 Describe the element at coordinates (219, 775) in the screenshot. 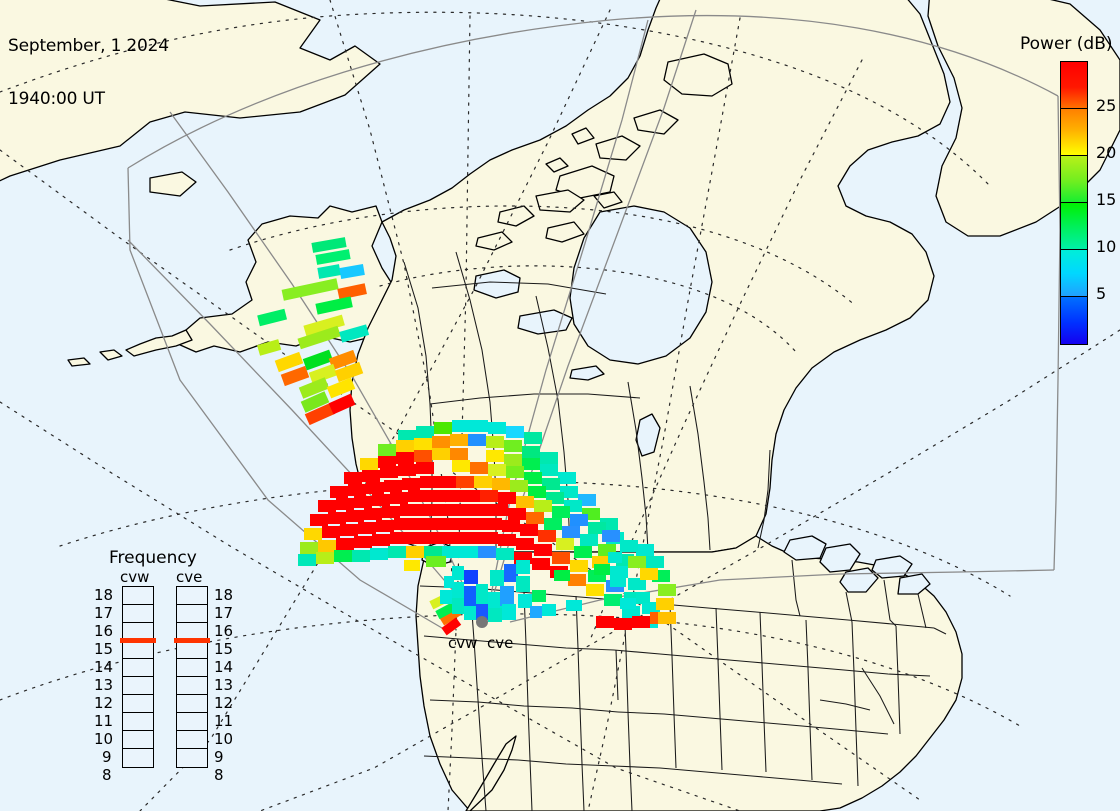

I see `freq-tick-cve-8: 8` at that location.